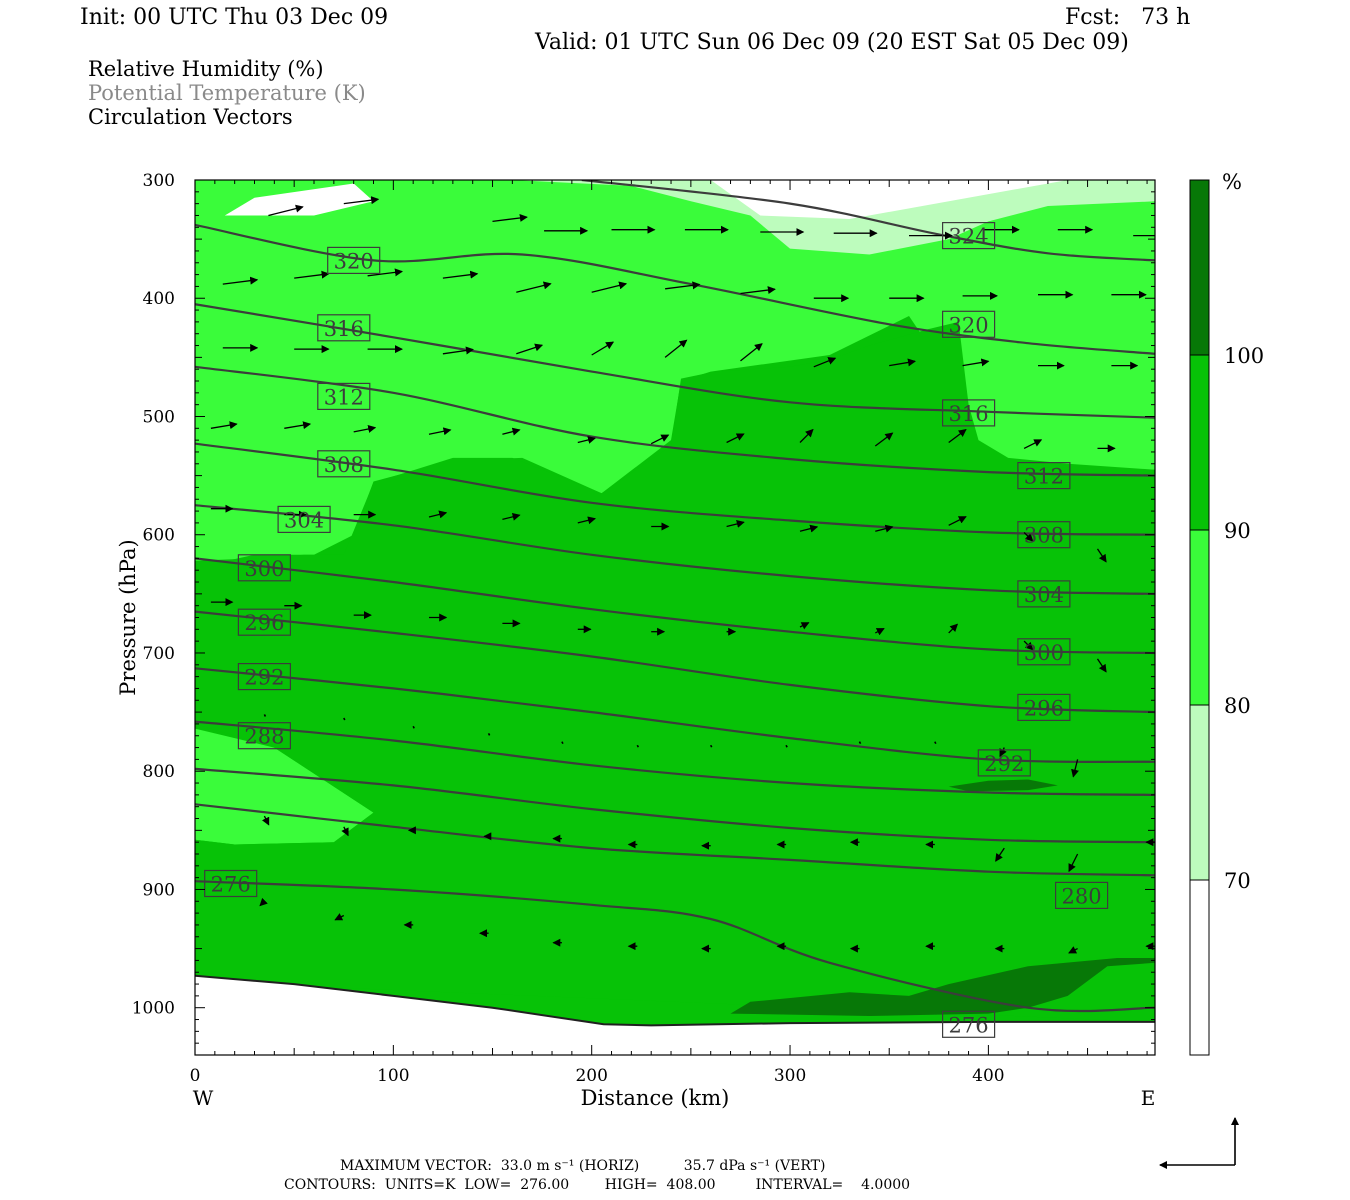 The height and width of the screenshot is (1200, 1350). Describe the element at coordinates (1003, 785) in the screenshot. I see `rh-region--100-b` at that location.